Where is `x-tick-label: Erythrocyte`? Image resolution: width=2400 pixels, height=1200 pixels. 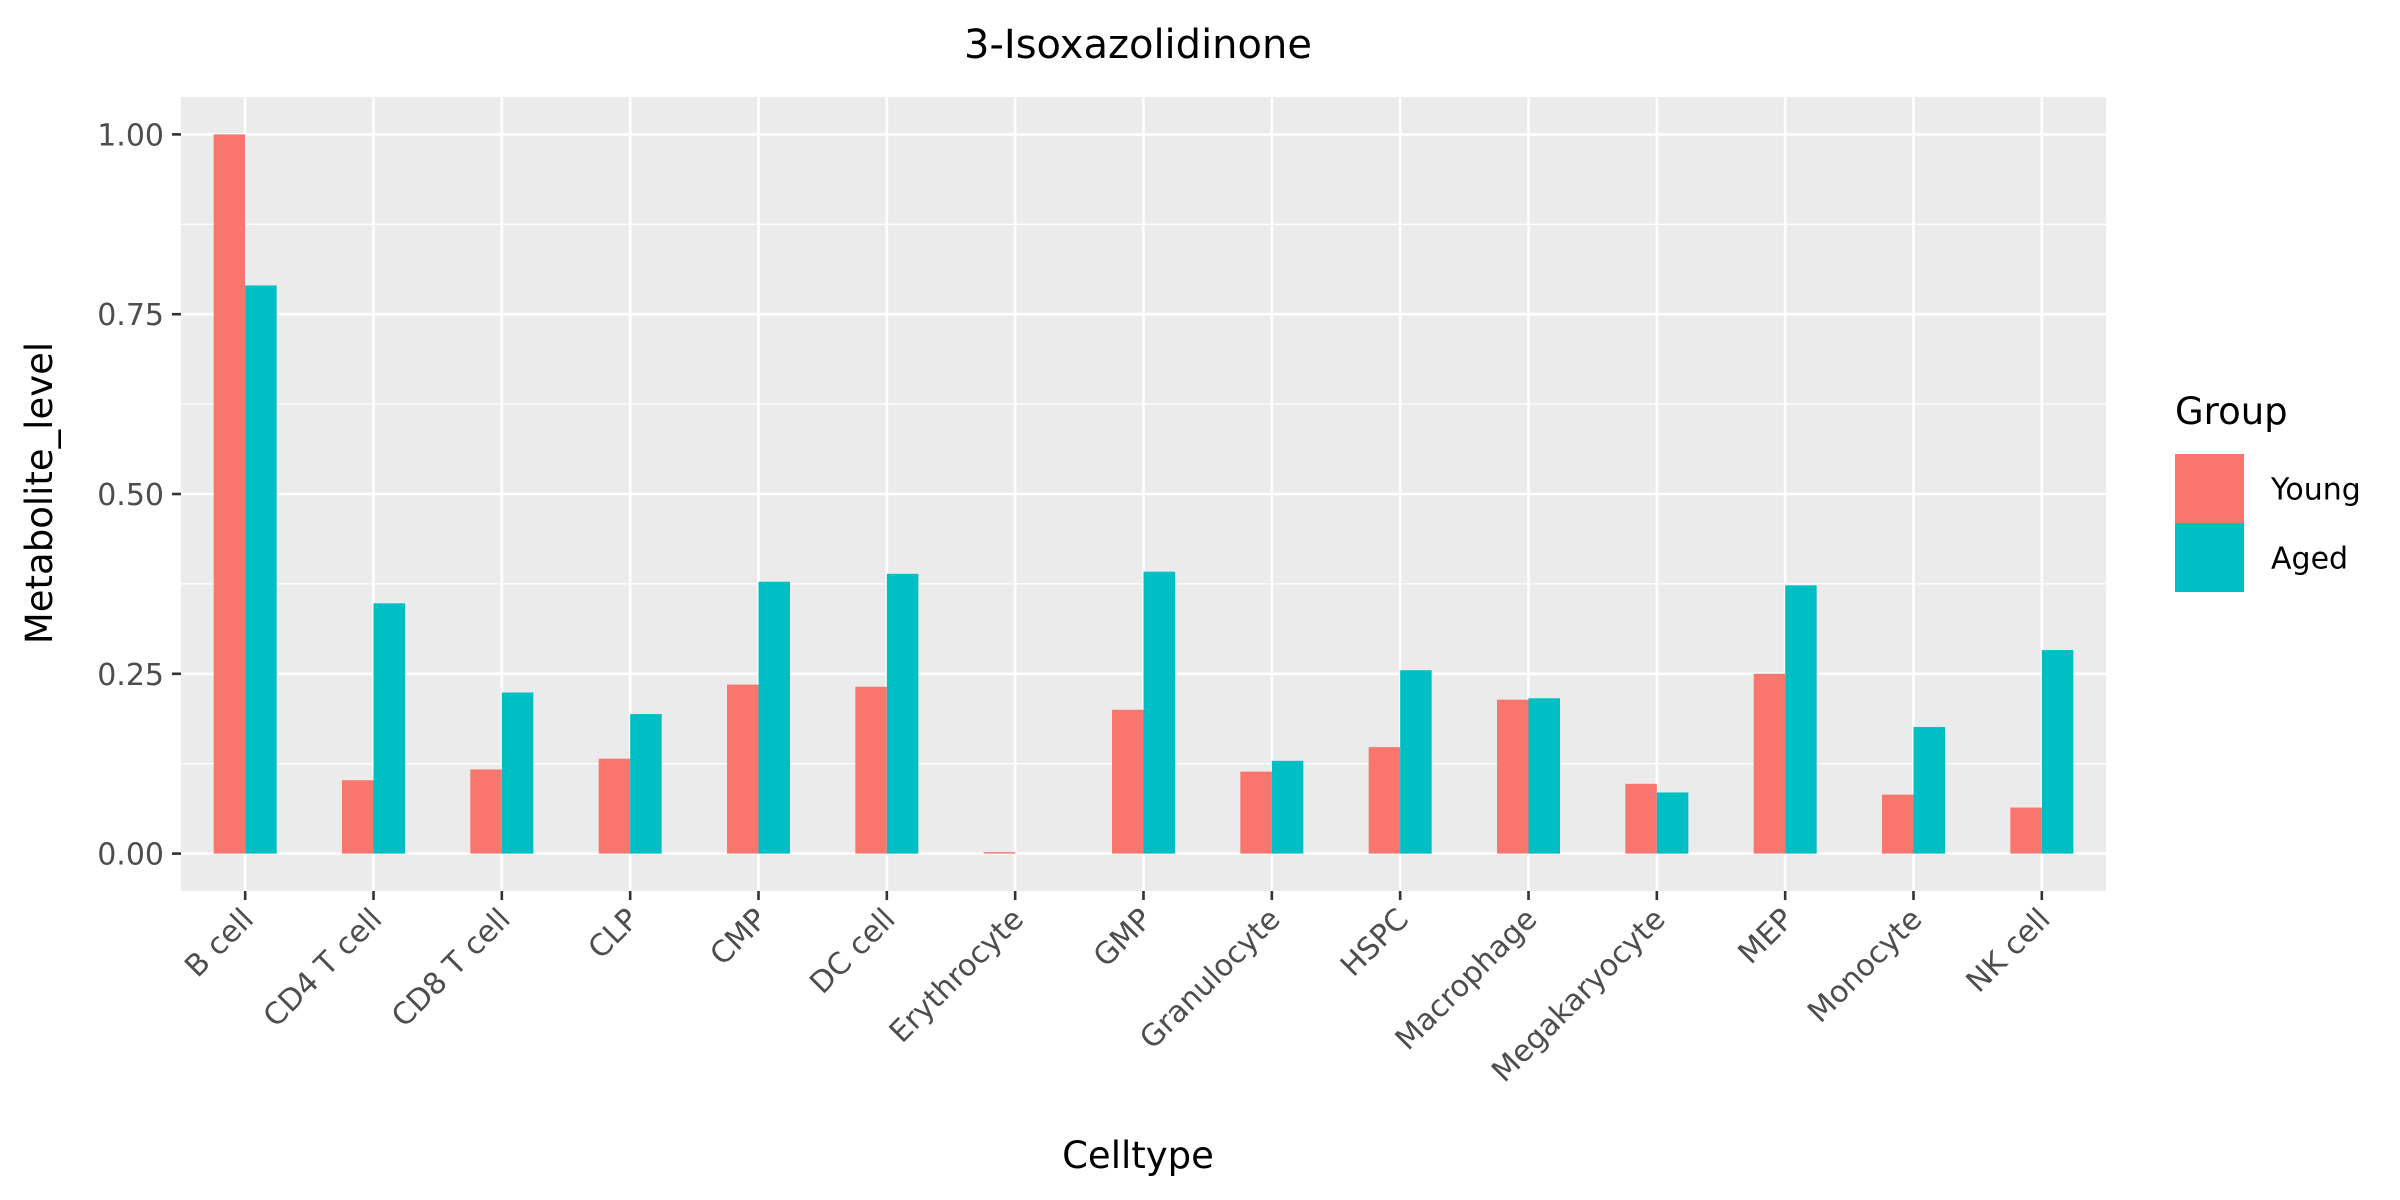
x-tick-label: Erythrocyte is located at coordinates (957, 976).